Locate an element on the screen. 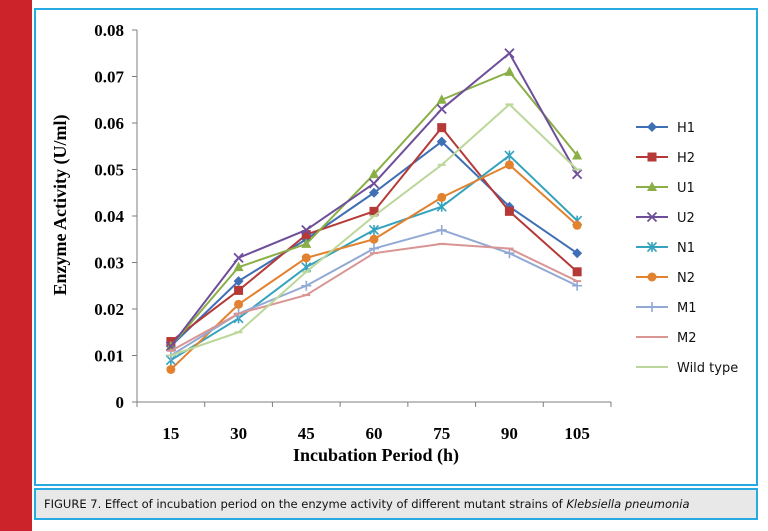 Image resolution: width=768 pixels, height=531 pixels. y-axis-title: Enzyme Activity (U/ml) is located at coordinates (60, 205).